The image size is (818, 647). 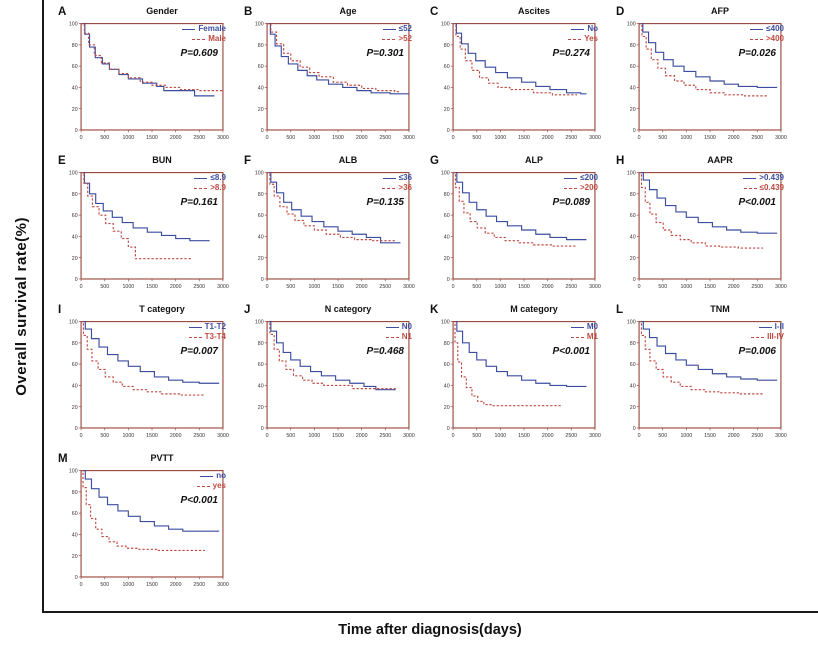 I want to click on panel-header: G ALP, so click(x=523, y=161).